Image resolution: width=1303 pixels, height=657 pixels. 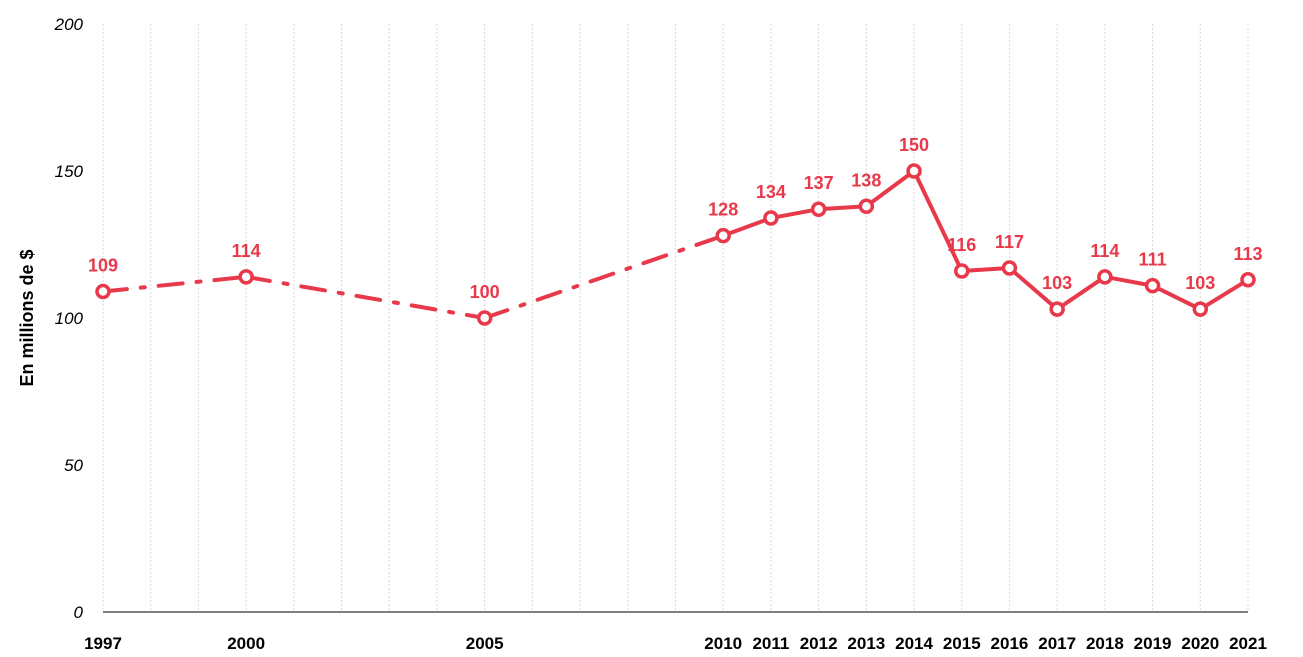 What do you see at coordinates (723, 643) in the screenshot?
I see `x-tick-label: 2010` at bounding box center [723, 643].